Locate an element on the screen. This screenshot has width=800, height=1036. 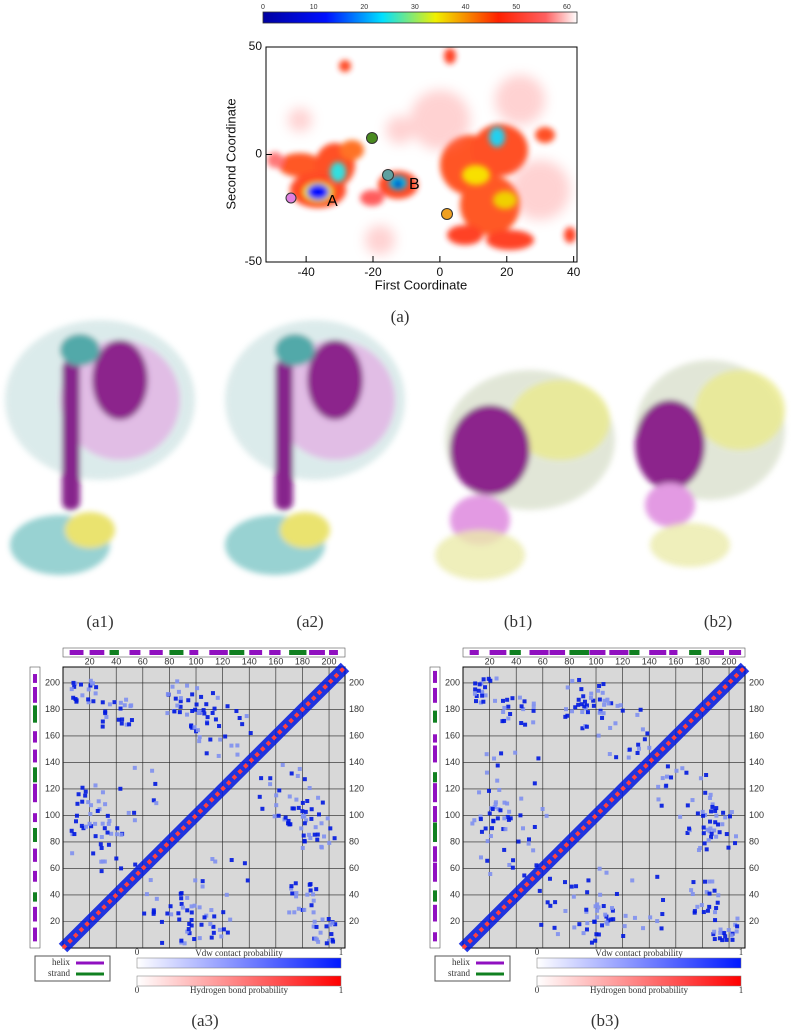
y-tick-label: 100 is located at coordinates (452, 815).